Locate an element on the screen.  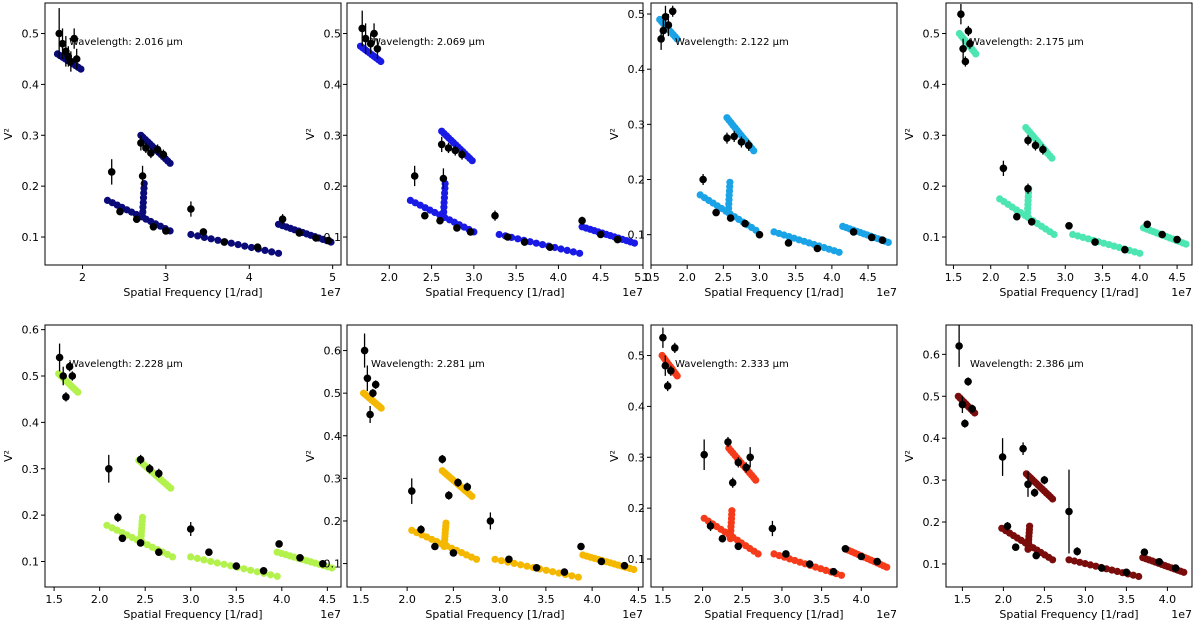
x-tick-label: 5.0 is located at coordinates (643, 277).